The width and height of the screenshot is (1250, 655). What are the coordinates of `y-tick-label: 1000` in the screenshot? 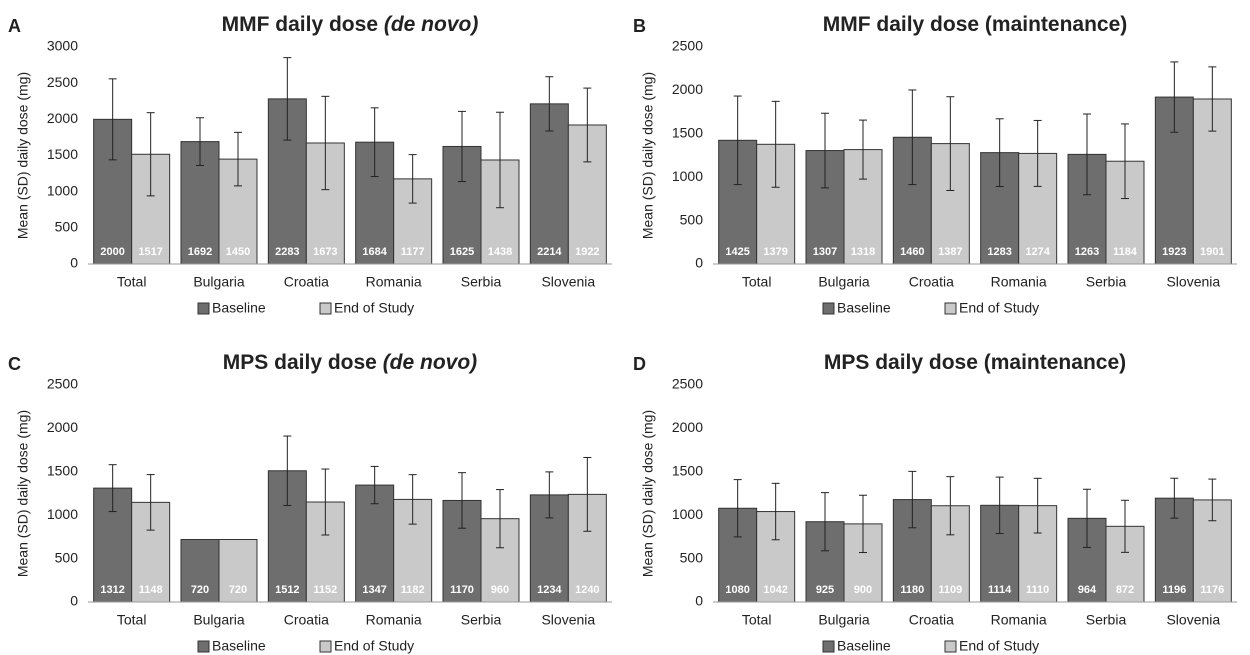 It's located at (62, 514).